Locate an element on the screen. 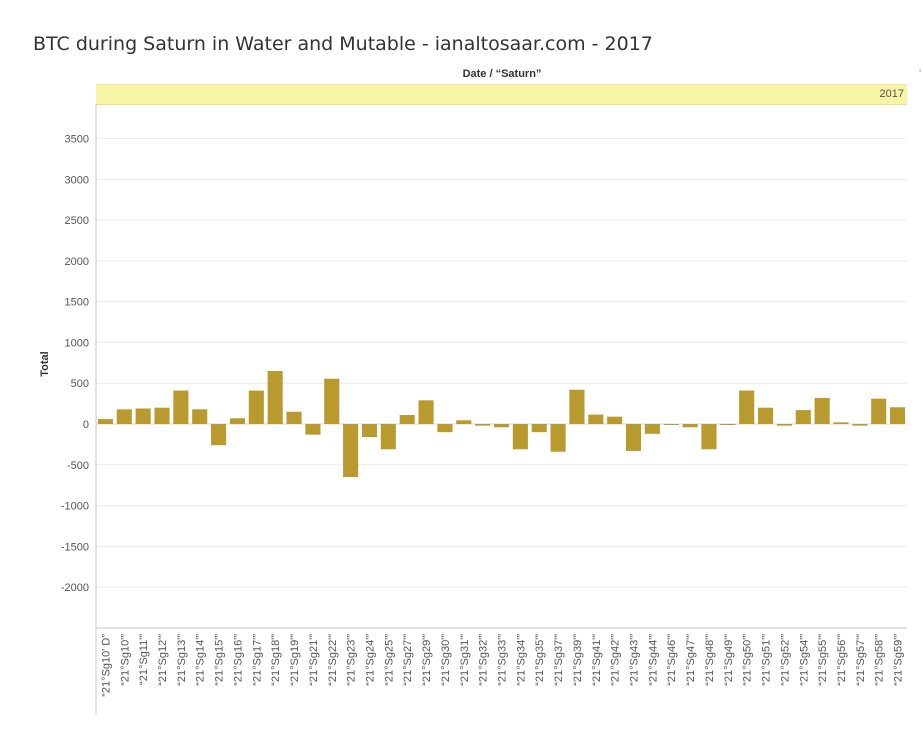  x-tick-label: “21°Sg35'” is located at coordinates (540, 660).